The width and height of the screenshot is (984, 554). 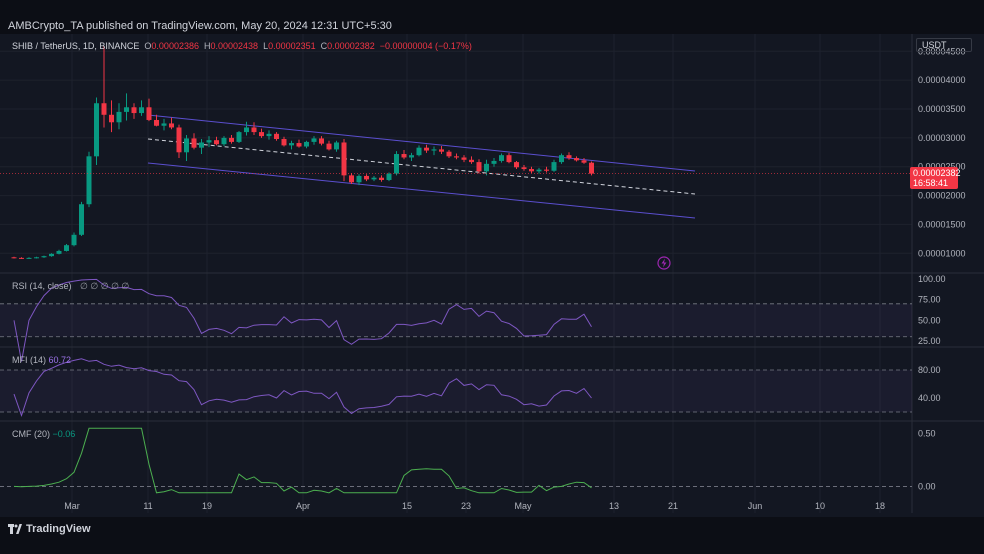 What do you see at coordinates (302, 460) in the screenshot?
I see `cmf-line` at bounding box center [302, 460].